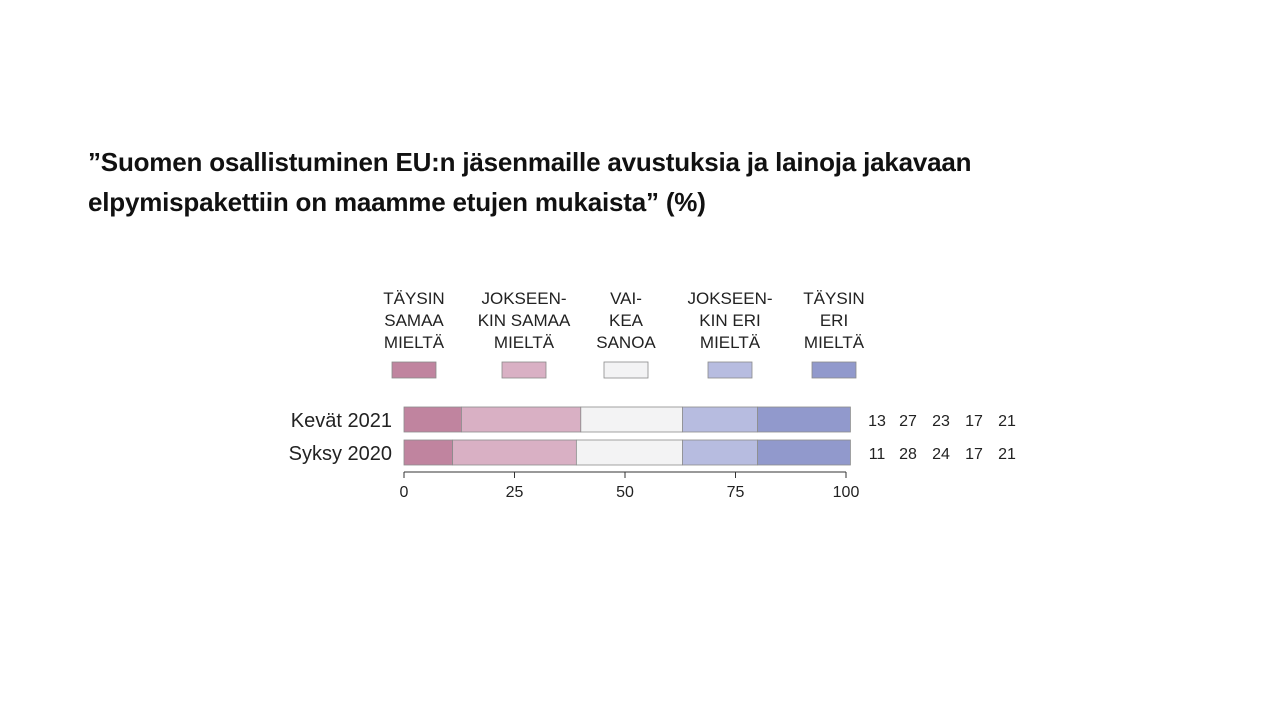 Image resolution: width=1280 pixels, height=720 pixels. What do you see at coordinates (941, 421) in the screenshot?
I see `value-label: 23` at bounding box center [941, 421].